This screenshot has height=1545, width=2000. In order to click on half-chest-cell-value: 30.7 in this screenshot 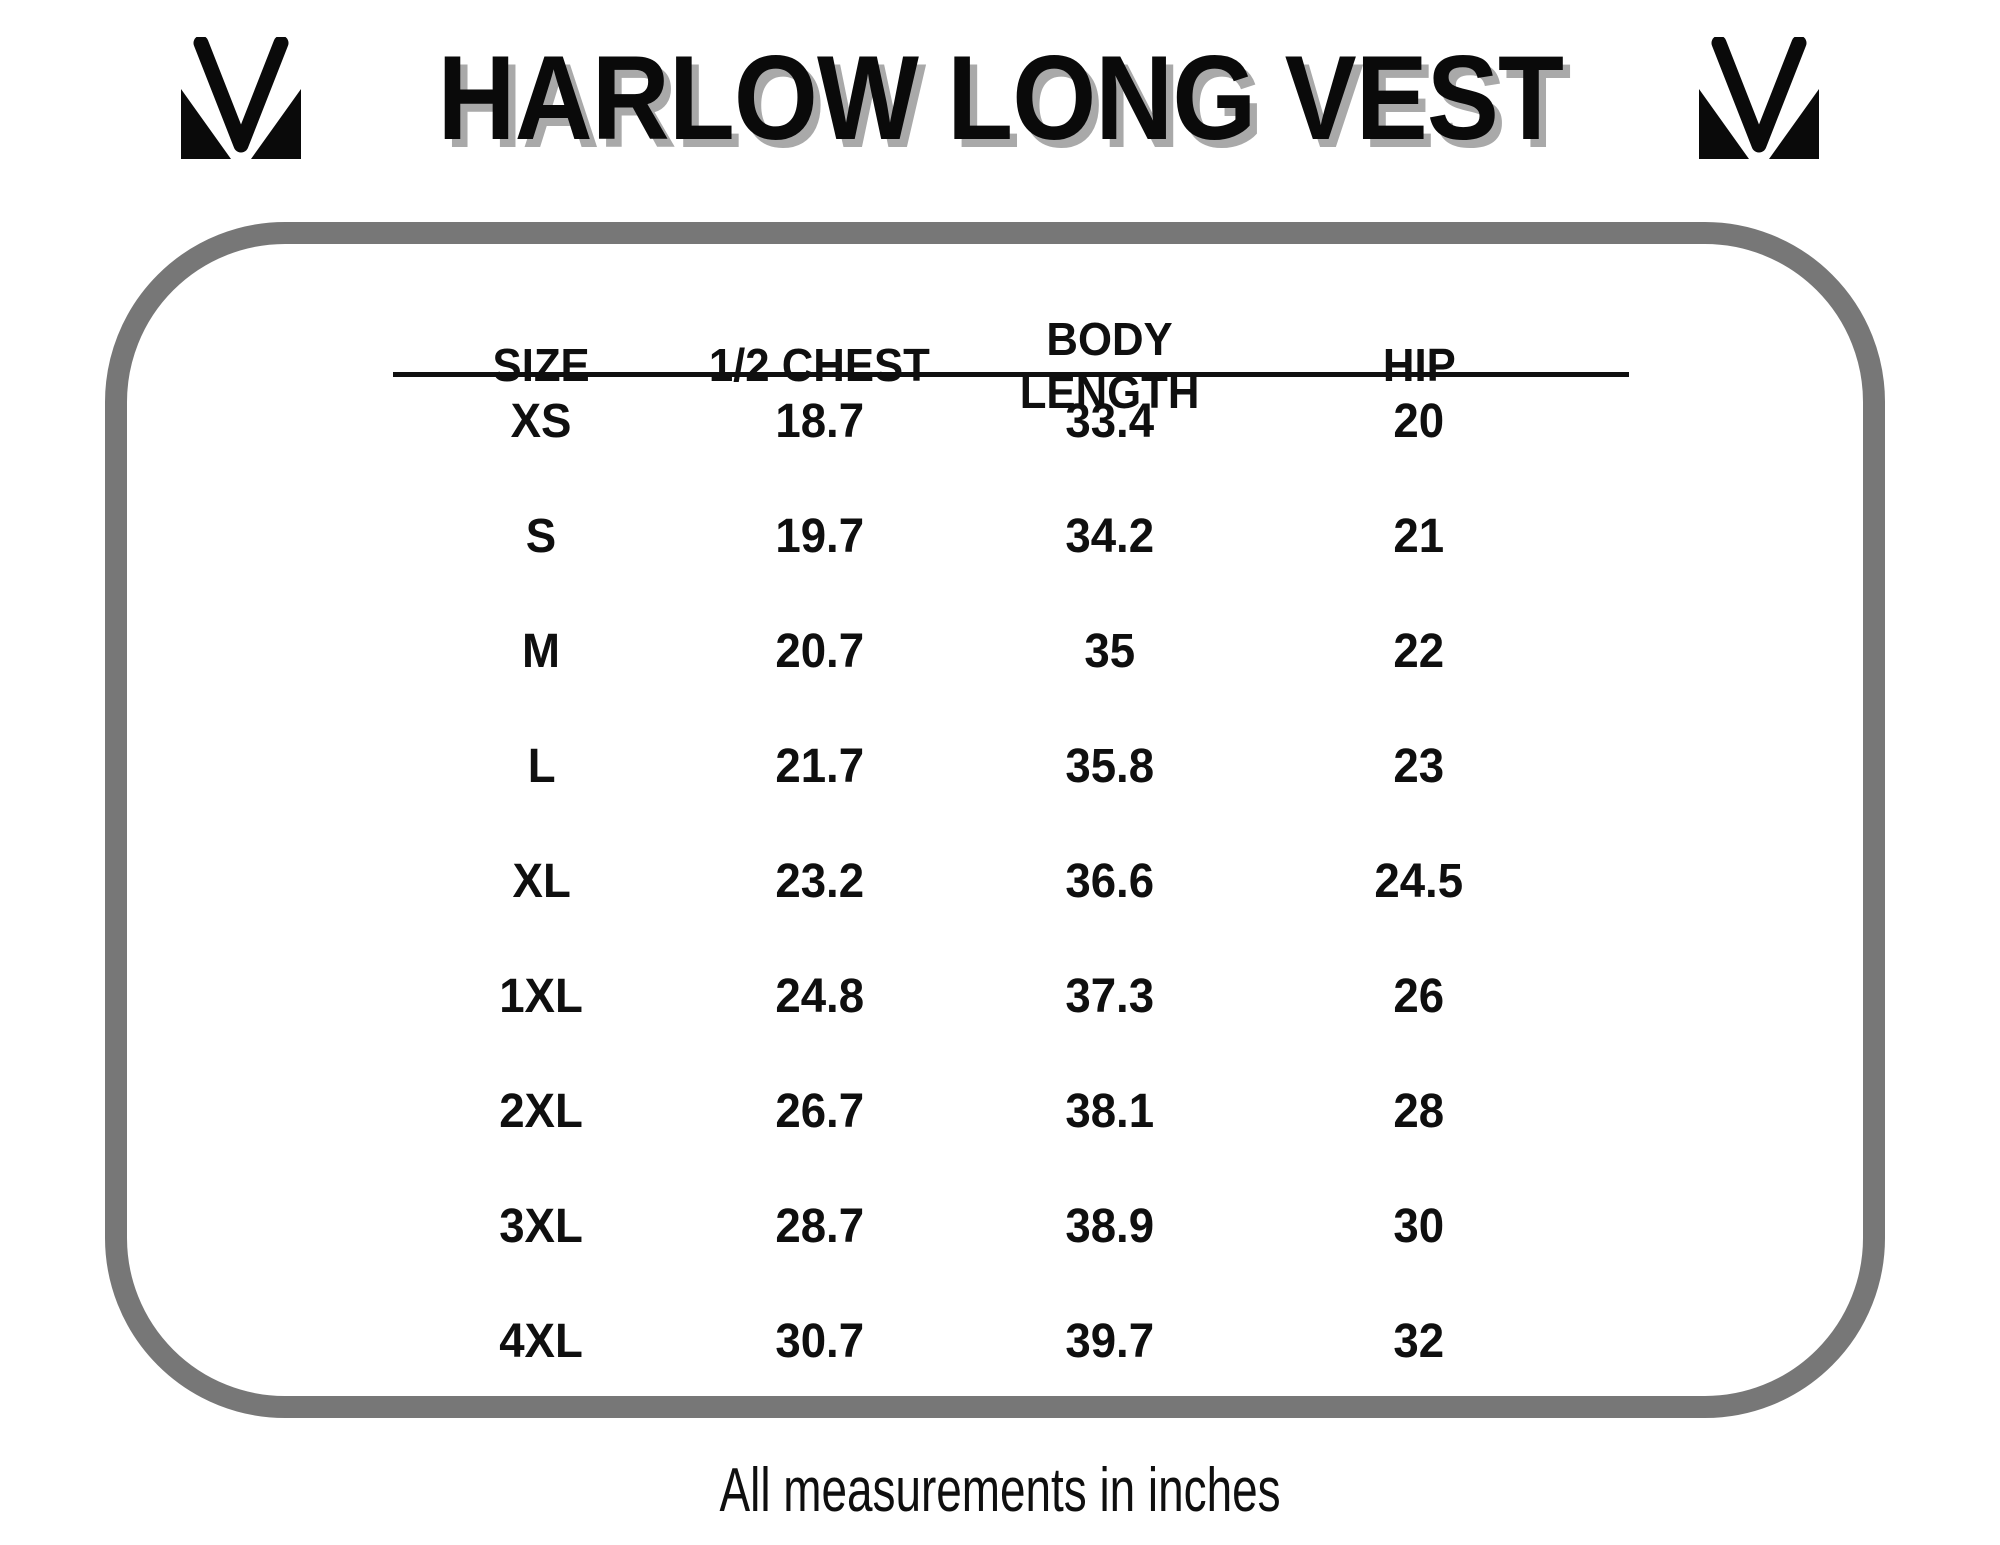, I will do `click(819, 1341)`.